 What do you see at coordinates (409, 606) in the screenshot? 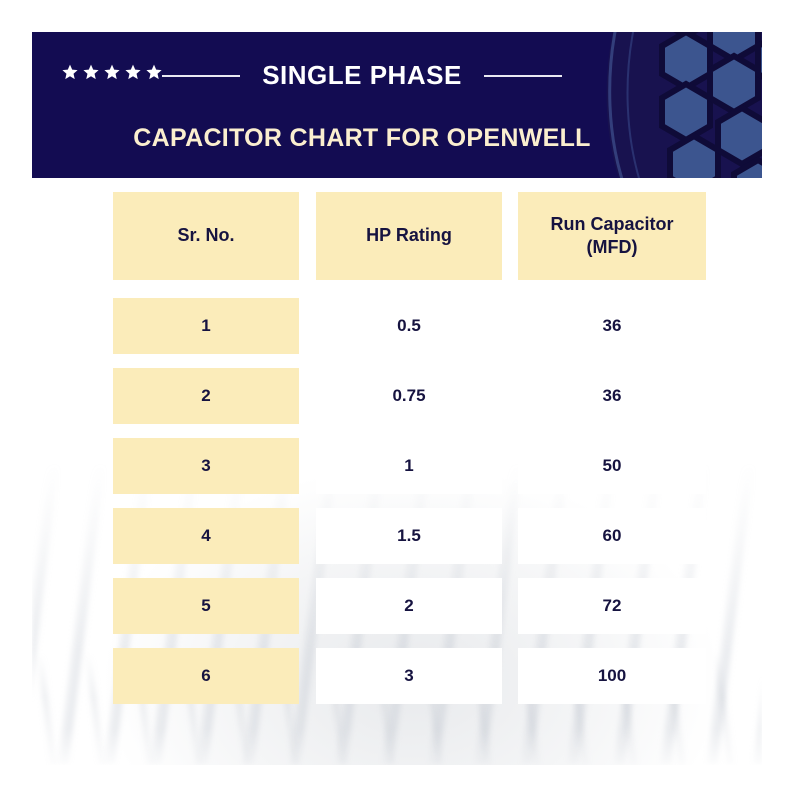
I see `cell-hp-rating: 2` at bounding box center [409, 606].